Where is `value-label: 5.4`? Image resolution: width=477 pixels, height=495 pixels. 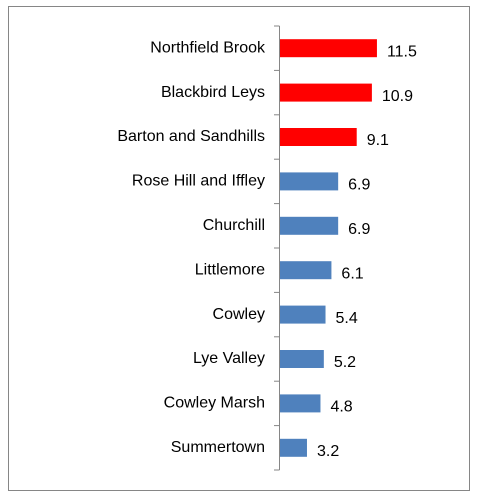 value-label: 5.4 is located at coordinates (347, 318).